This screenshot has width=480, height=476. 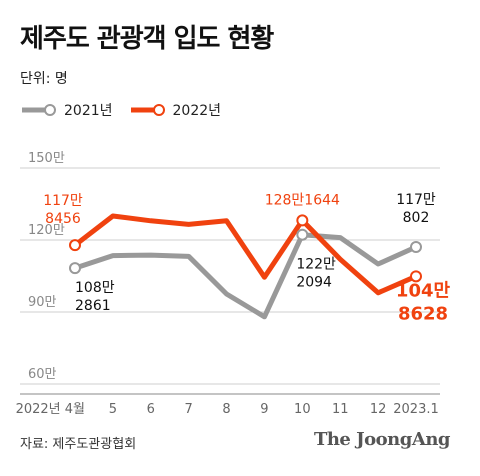 I want to click on x-tick-label: 7, so click(x=189, y=409).